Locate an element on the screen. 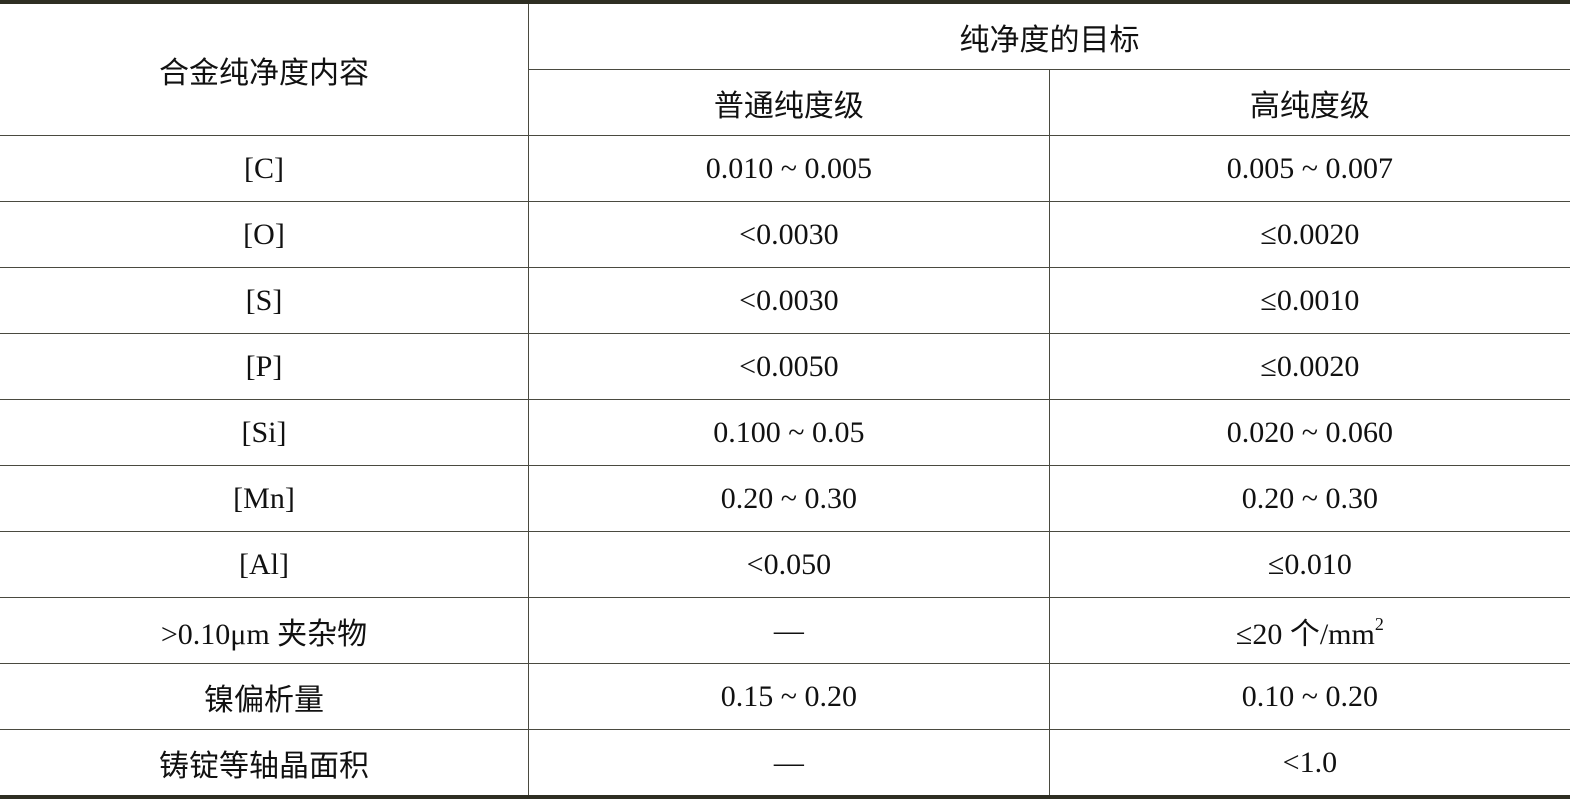 The height and width of the screenshot is (799, 1570). cell-label: [Al] is located at coordinates (264, 564).